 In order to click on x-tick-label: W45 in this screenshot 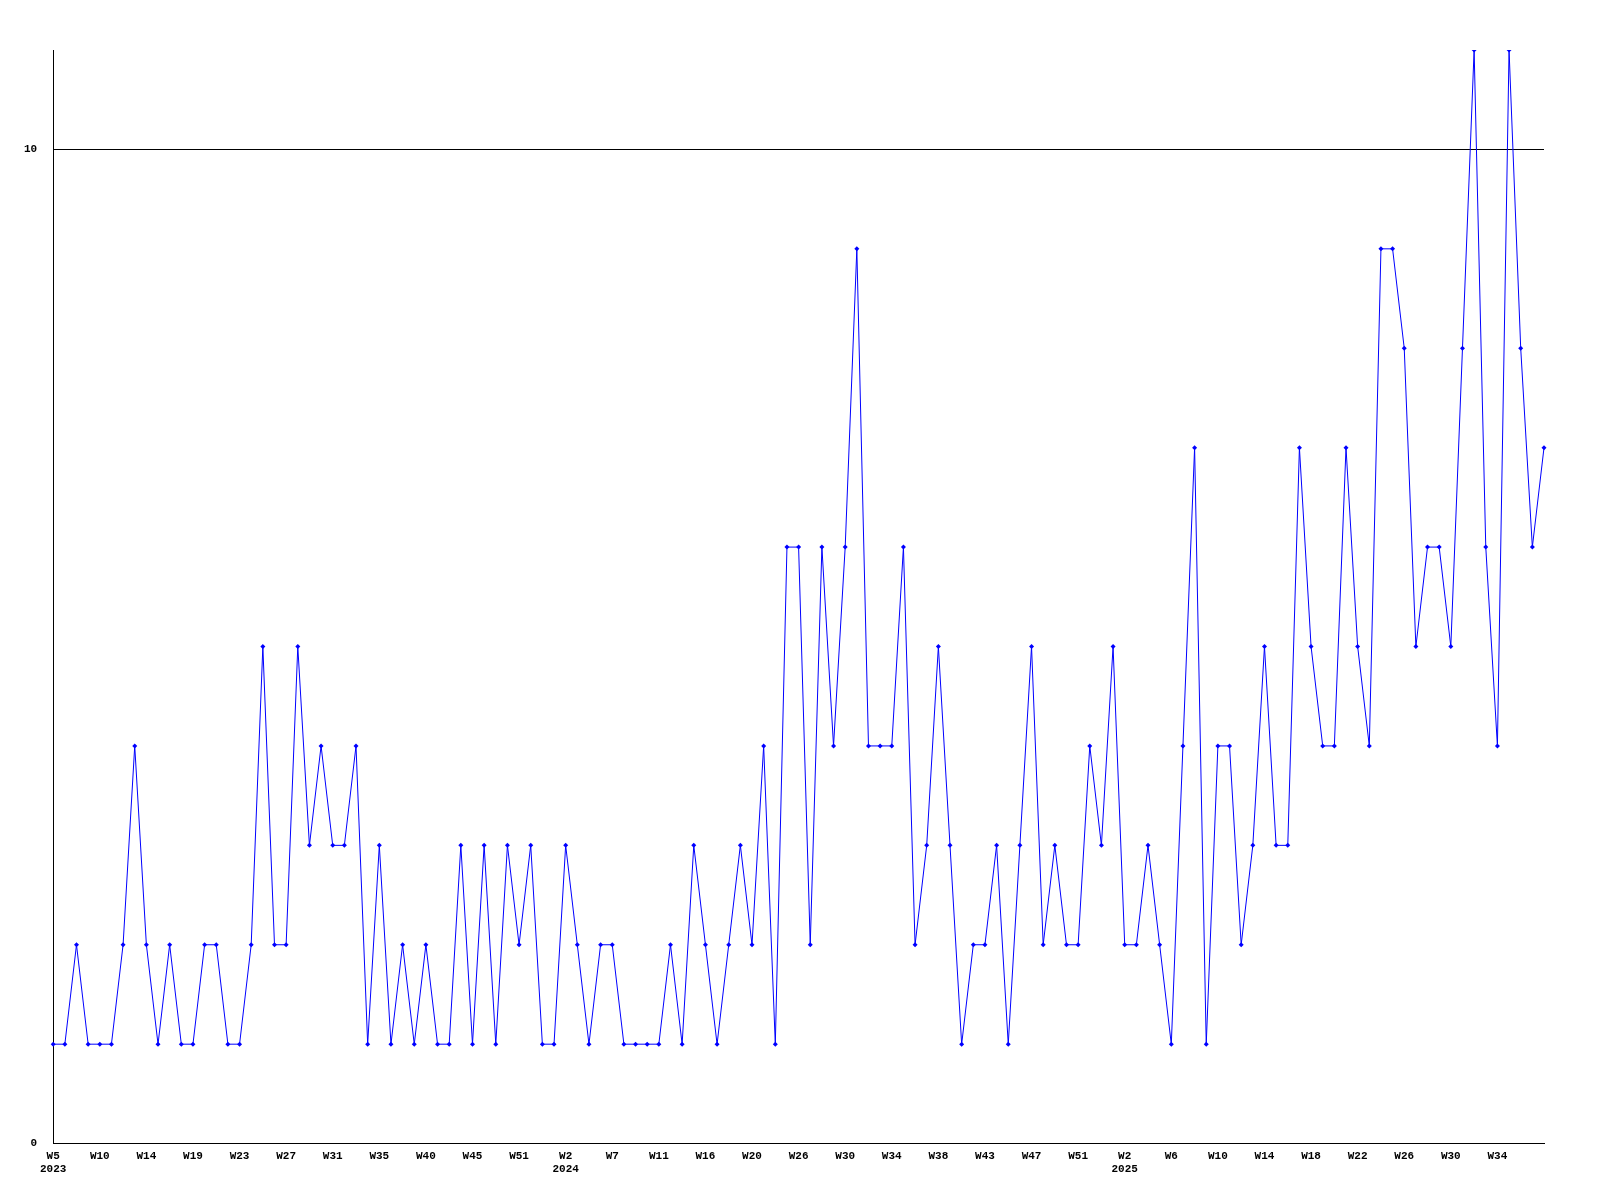, I will do `click(472, 1155)`.